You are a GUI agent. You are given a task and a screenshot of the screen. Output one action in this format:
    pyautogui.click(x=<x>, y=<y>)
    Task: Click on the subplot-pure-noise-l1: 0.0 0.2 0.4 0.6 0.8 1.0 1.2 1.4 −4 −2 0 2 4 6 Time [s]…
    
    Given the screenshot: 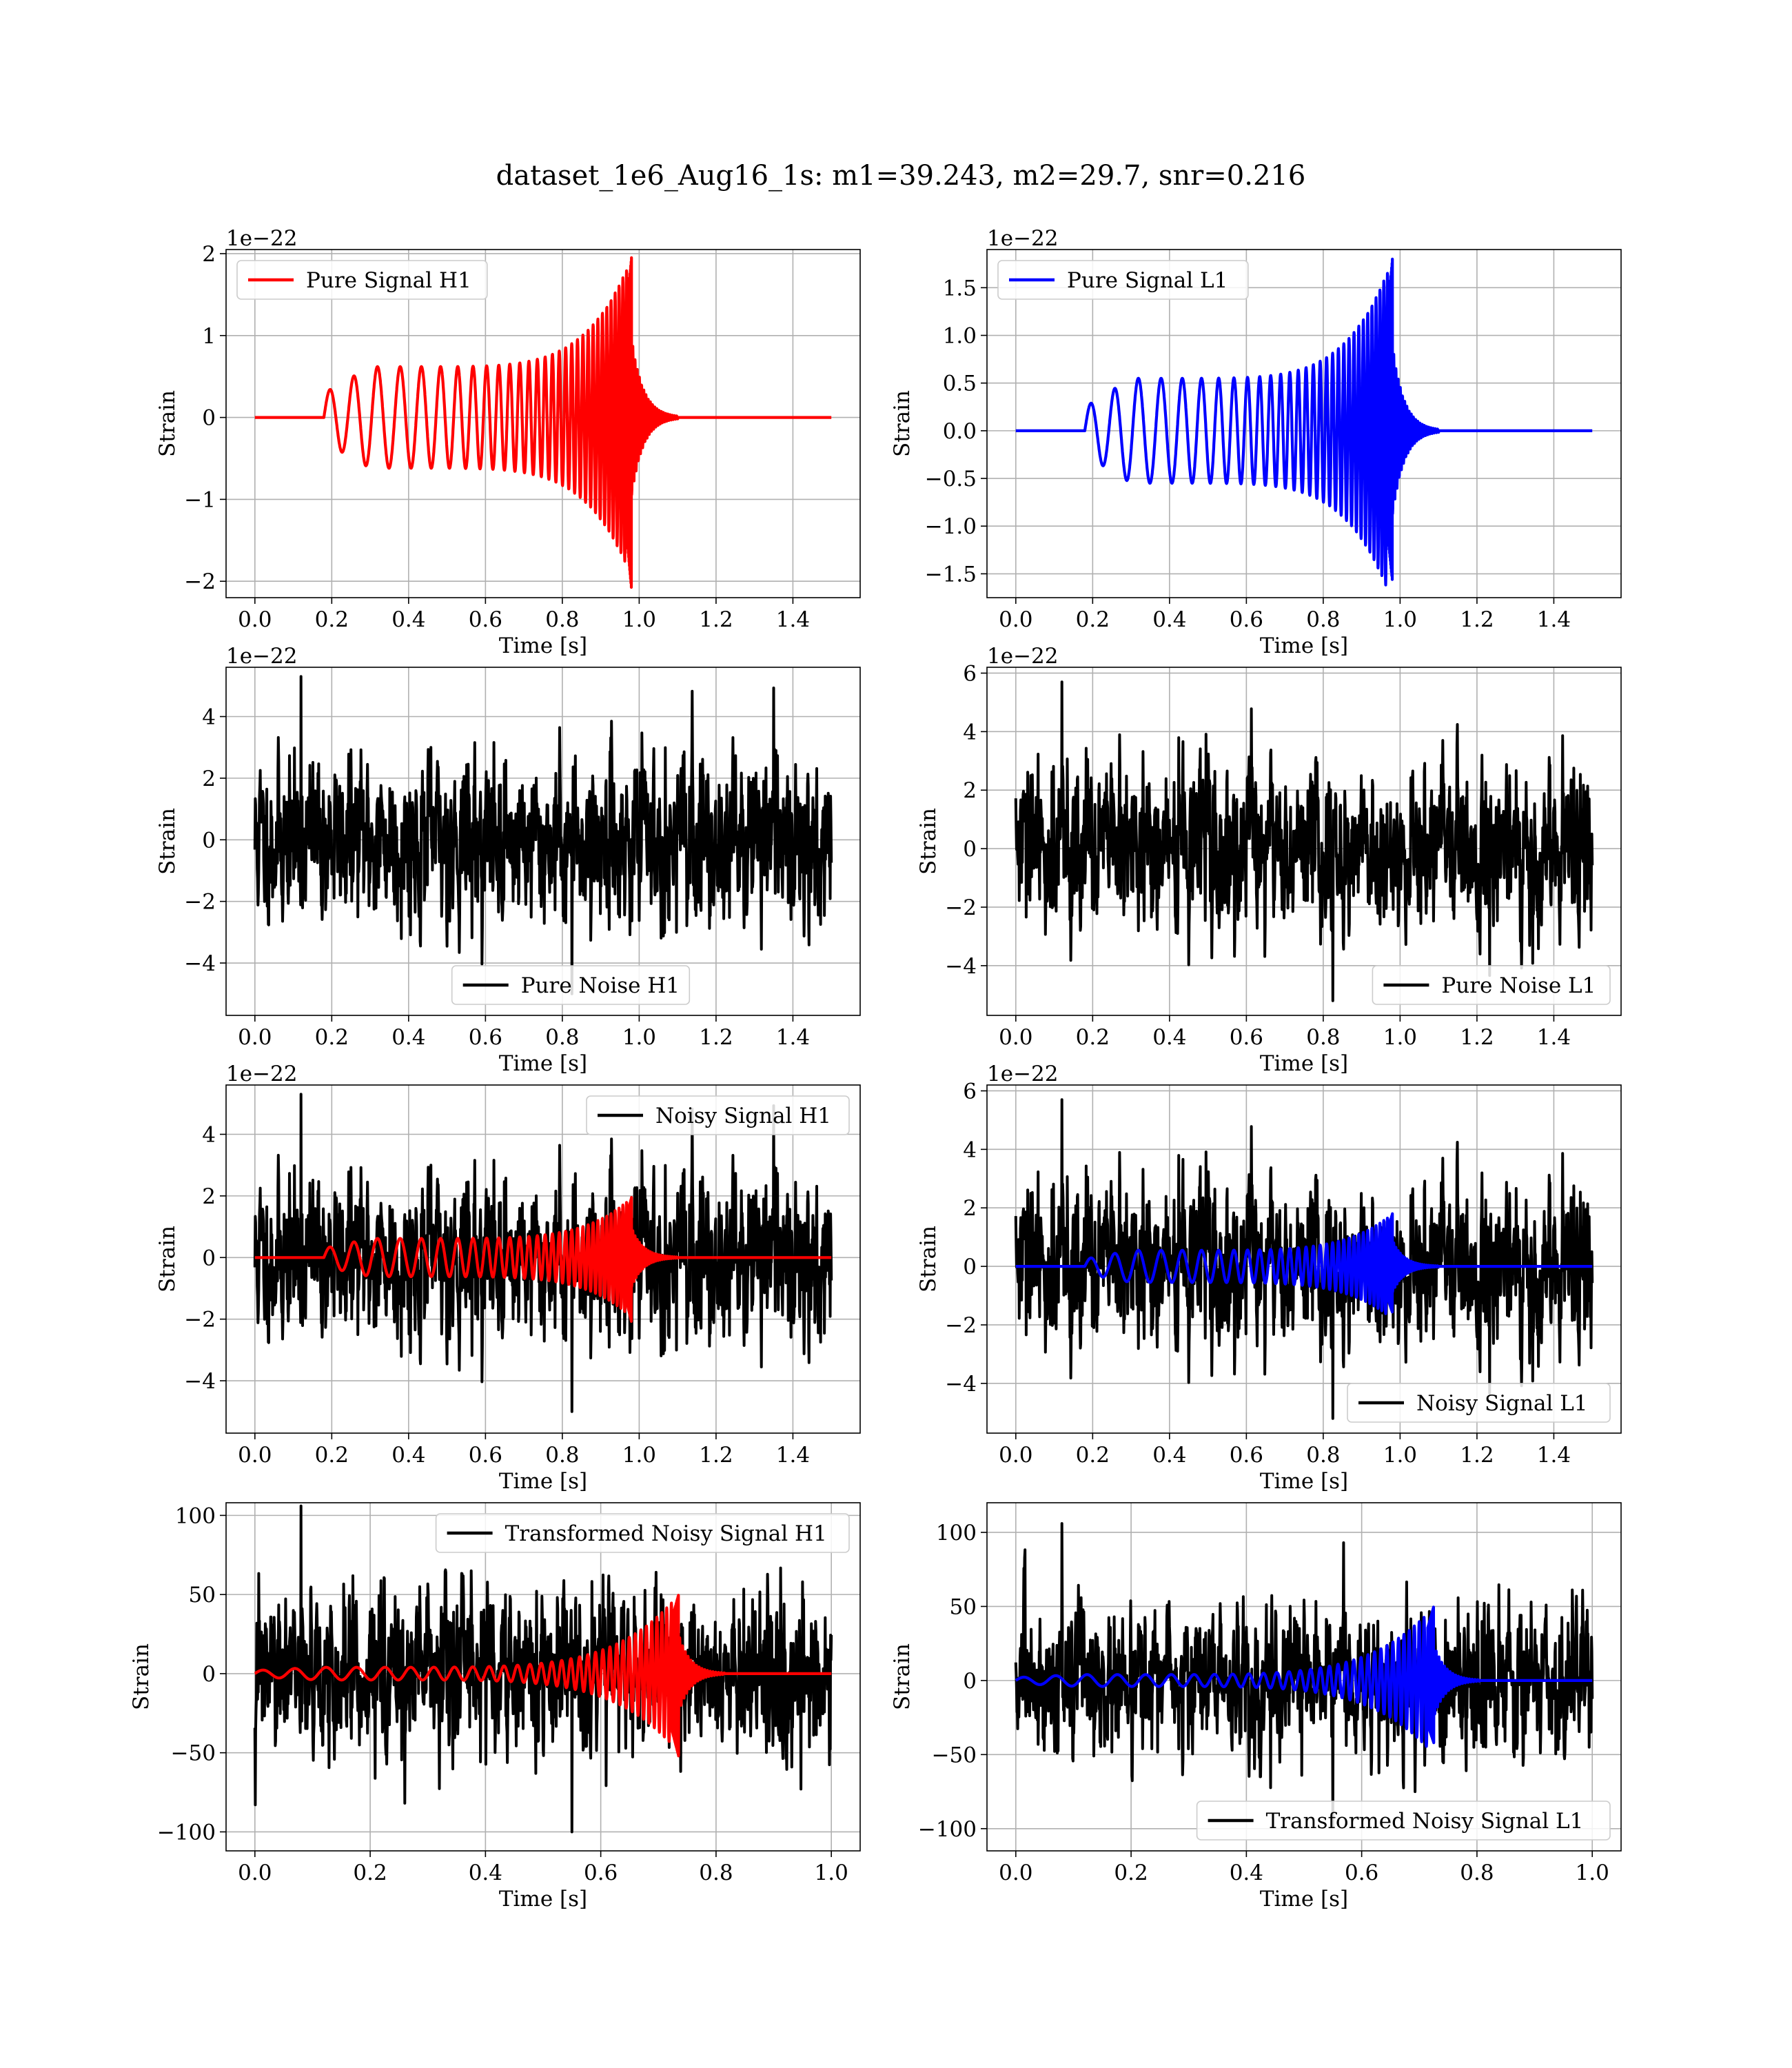 What is the action you would take?
    pyautogui.click(x=1269, y=860)
    